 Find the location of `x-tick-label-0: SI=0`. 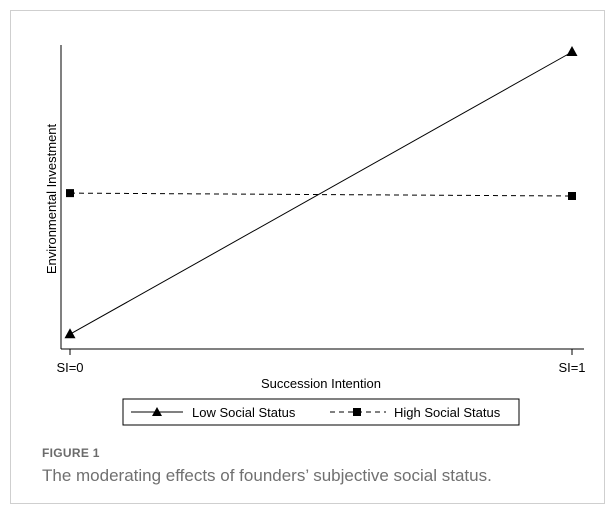

x-tick-label-0: SI=0 is located at coordinates (69, 367).